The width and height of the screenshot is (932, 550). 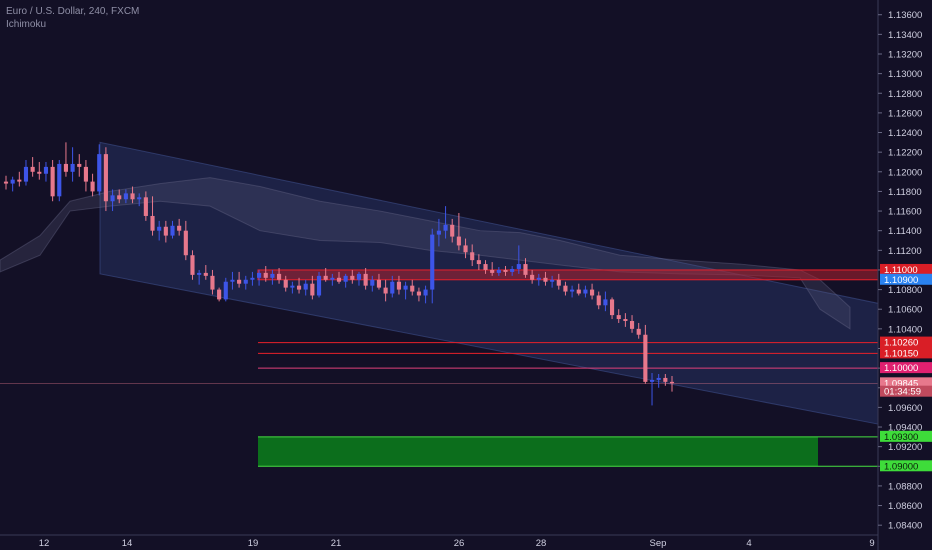 What do you see at coordinates (26, 24) in the screenshot?
I see `indicator-label: Ichimoku` at bounding box center [26, 24].